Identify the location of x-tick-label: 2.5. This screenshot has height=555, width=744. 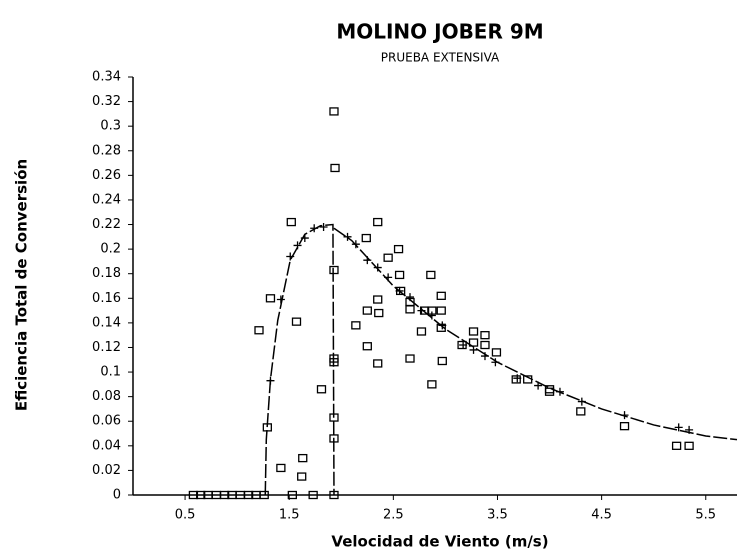
(393, 515).